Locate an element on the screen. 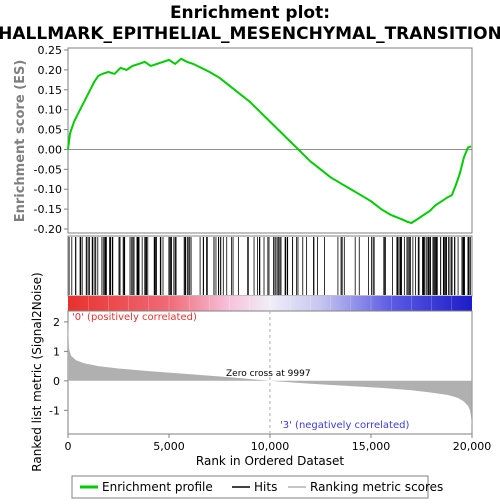 The width and height of the screenshot is (500, 504). legend-enrichment-label: Enrichment profile is located at coordinates (157, 487).